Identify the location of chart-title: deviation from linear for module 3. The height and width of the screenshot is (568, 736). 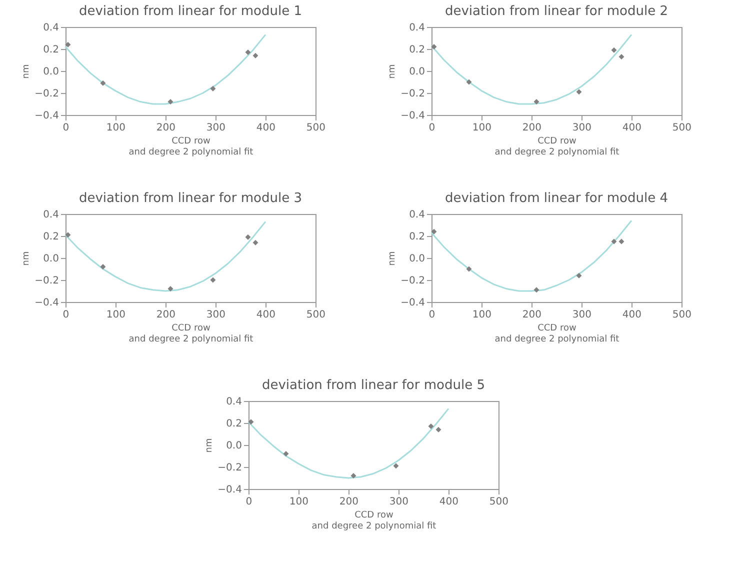
(190, 198).